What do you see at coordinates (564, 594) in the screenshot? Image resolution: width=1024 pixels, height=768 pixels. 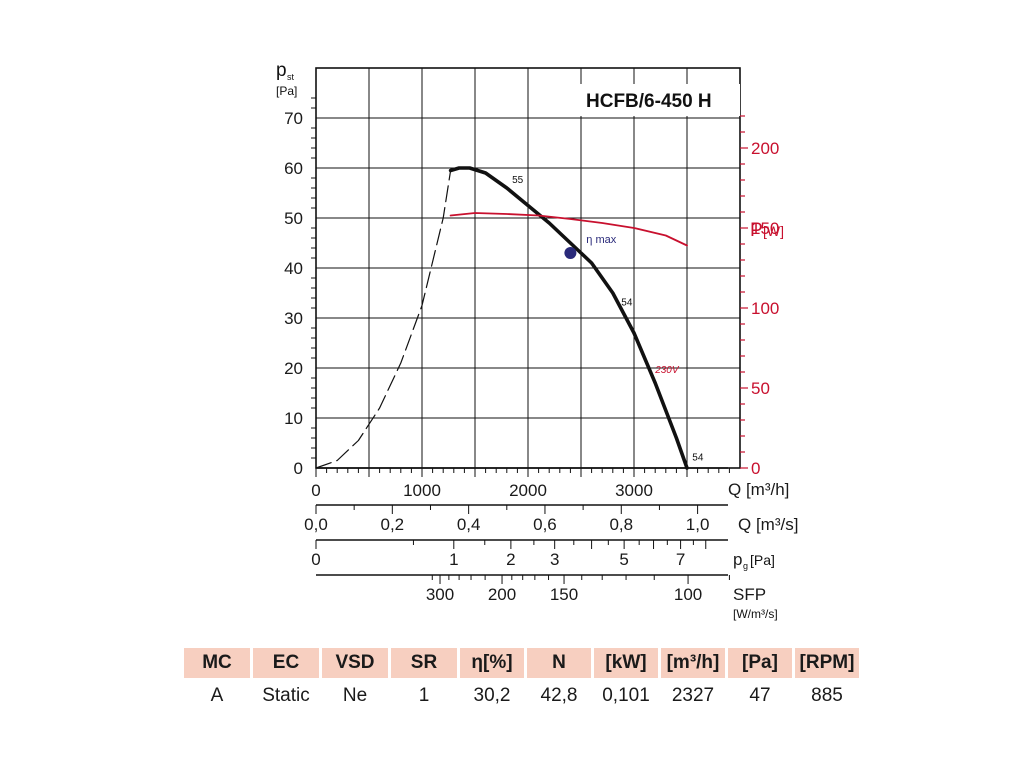 I see `x4-tick-label: 150` at bounding box center [564, 594].